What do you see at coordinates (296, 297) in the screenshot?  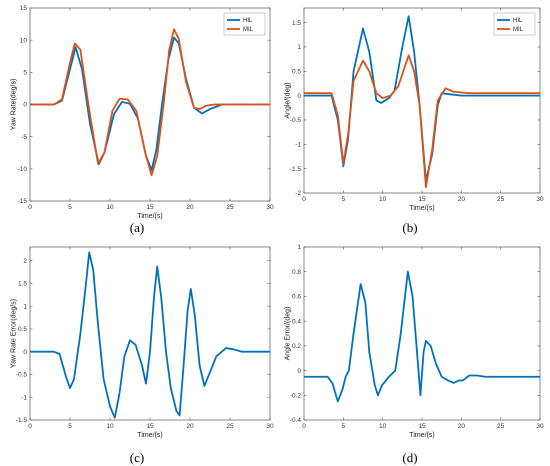 I see `y-tick-label: 0.6` at bounding box center [296, 297].